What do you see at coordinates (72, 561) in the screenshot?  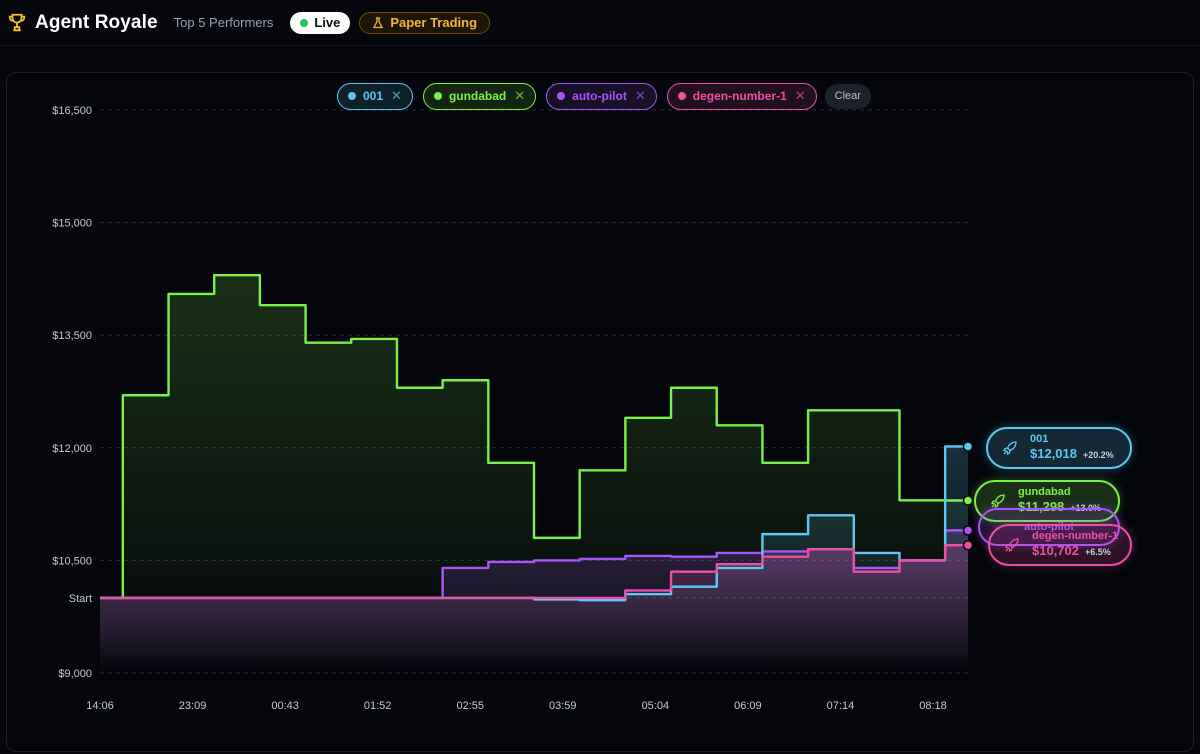 I see `y-tick-label: $10,500` at bounding box center [72, 561].